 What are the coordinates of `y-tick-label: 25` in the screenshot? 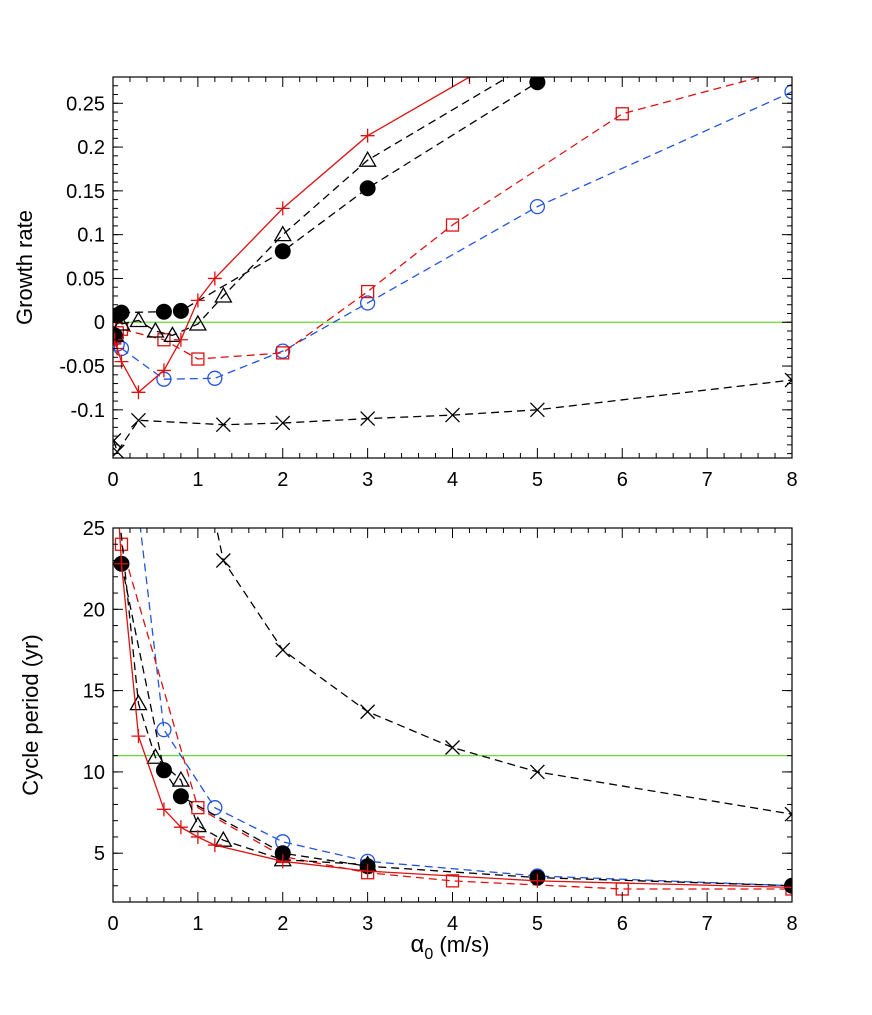 It's located at (94, 529).